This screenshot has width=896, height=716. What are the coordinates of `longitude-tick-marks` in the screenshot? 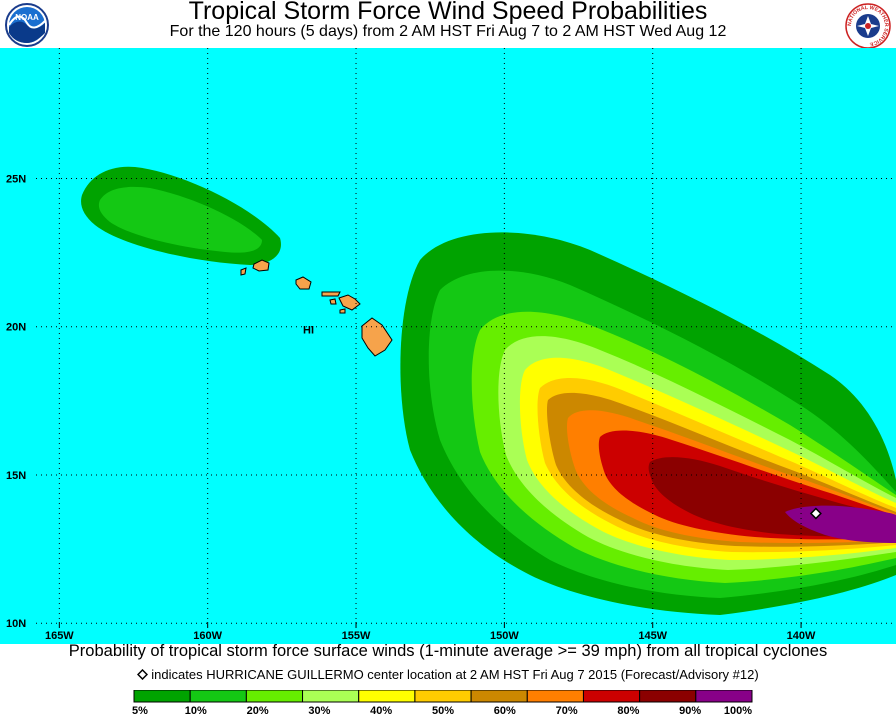 It's located at (430, 625).